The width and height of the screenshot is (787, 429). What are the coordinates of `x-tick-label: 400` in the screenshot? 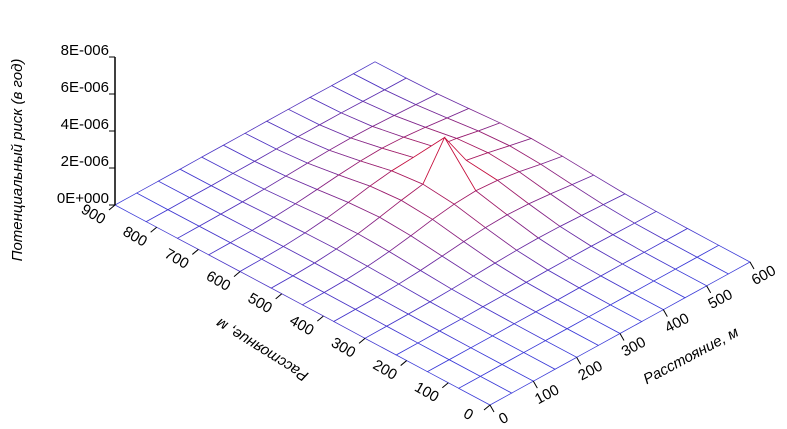 It's located at (677, 323).